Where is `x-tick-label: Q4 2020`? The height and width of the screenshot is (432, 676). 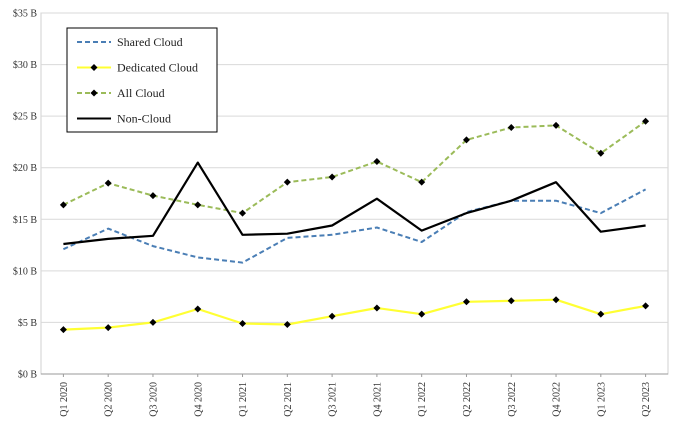
x-tick-label: Q4 2020 is located at coordinates (198, 399).